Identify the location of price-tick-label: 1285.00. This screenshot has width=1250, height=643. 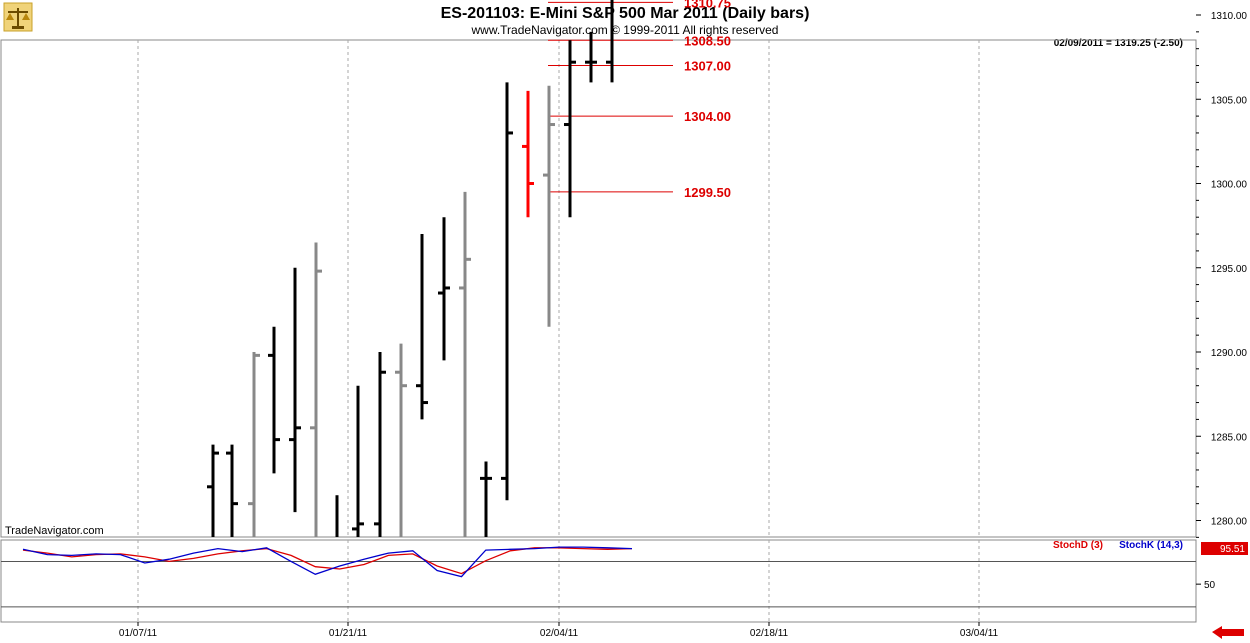
(1229, 437).